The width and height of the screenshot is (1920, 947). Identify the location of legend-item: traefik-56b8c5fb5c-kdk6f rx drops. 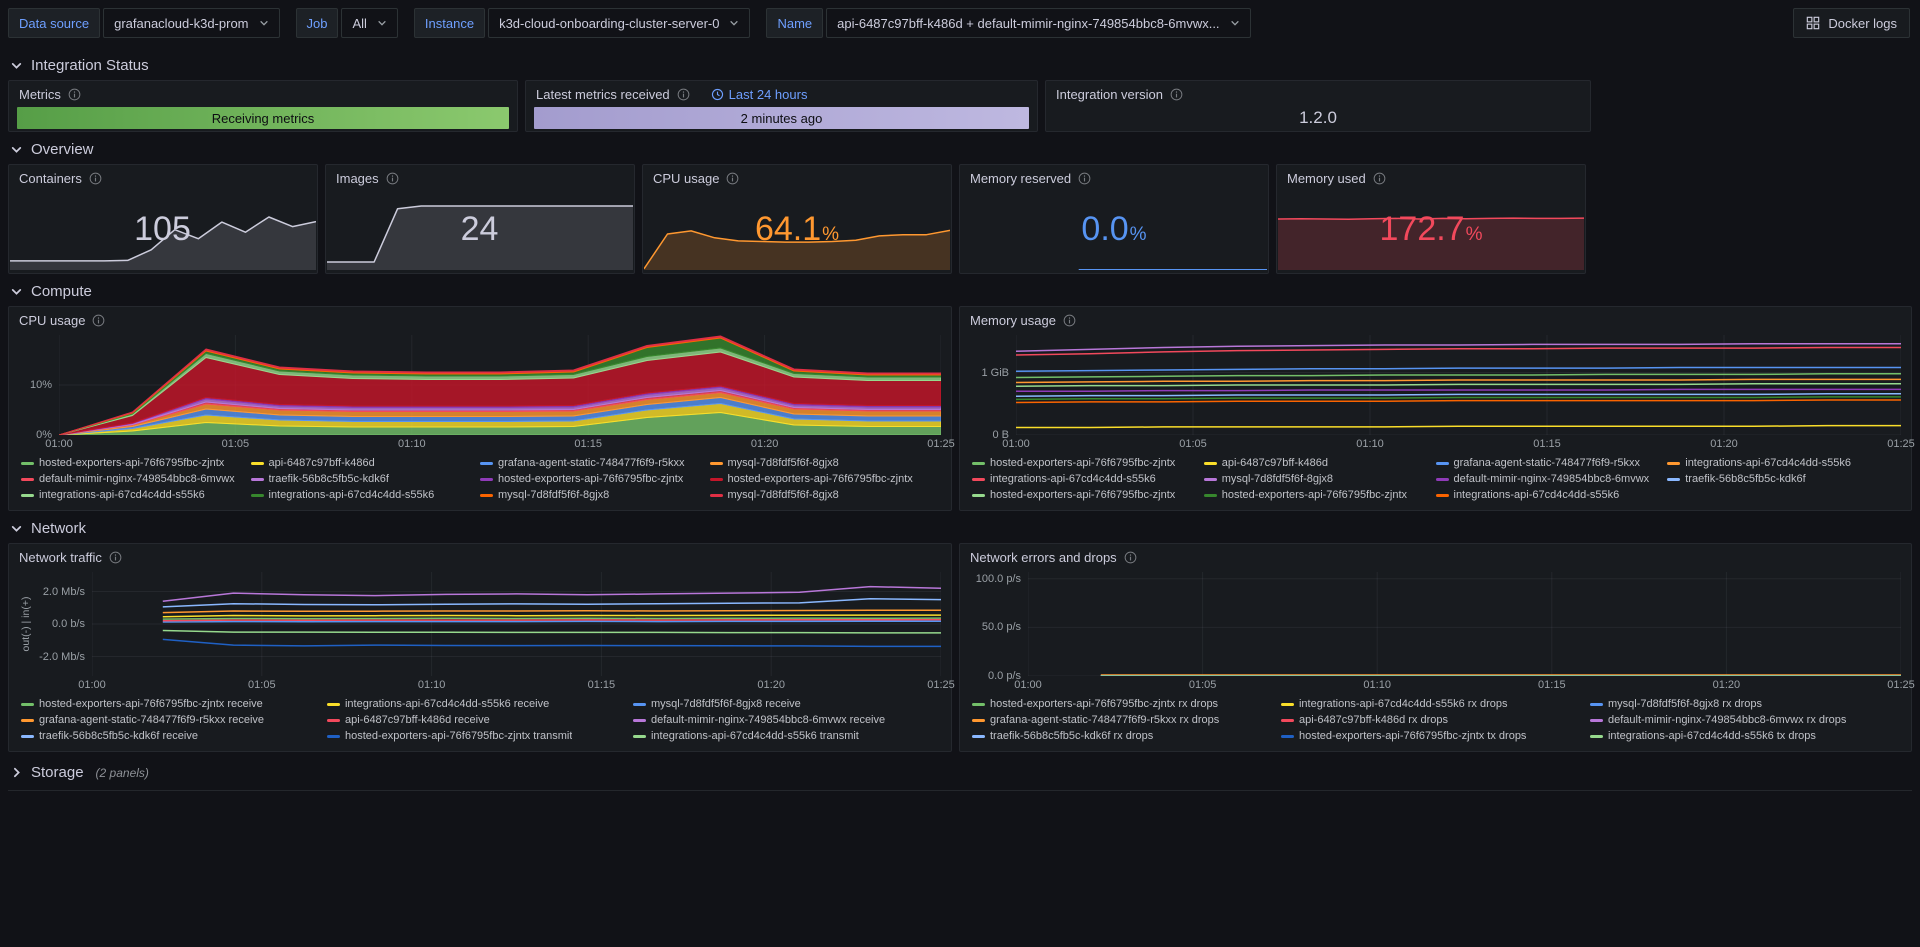
(1126, 736).